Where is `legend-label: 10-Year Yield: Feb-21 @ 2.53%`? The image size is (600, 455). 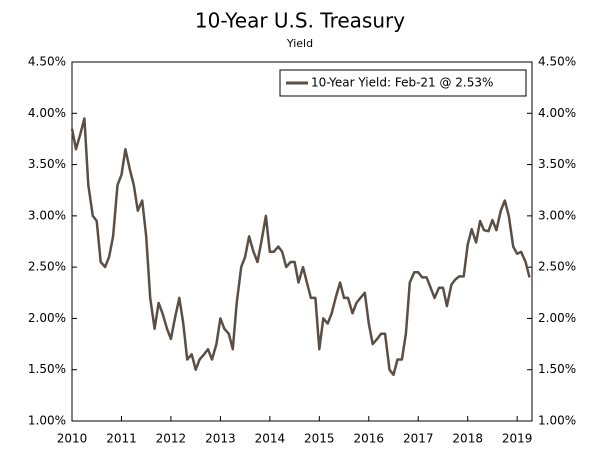
legend-label: 10-Year Yield: Feb-21 @ 2.53% is located at coordinates (402, 83).